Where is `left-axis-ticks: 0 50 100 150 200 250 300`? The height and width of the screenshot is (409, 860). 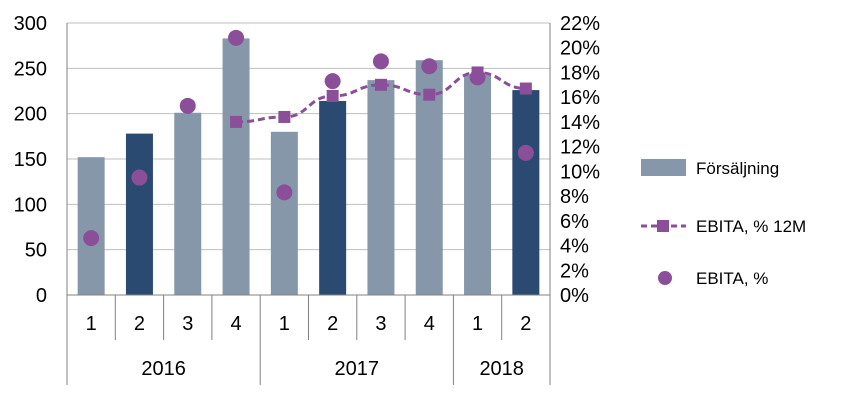
left-axis-ticks: 0 50 100 150 200 250 300 is located at coordinates (30, 160).